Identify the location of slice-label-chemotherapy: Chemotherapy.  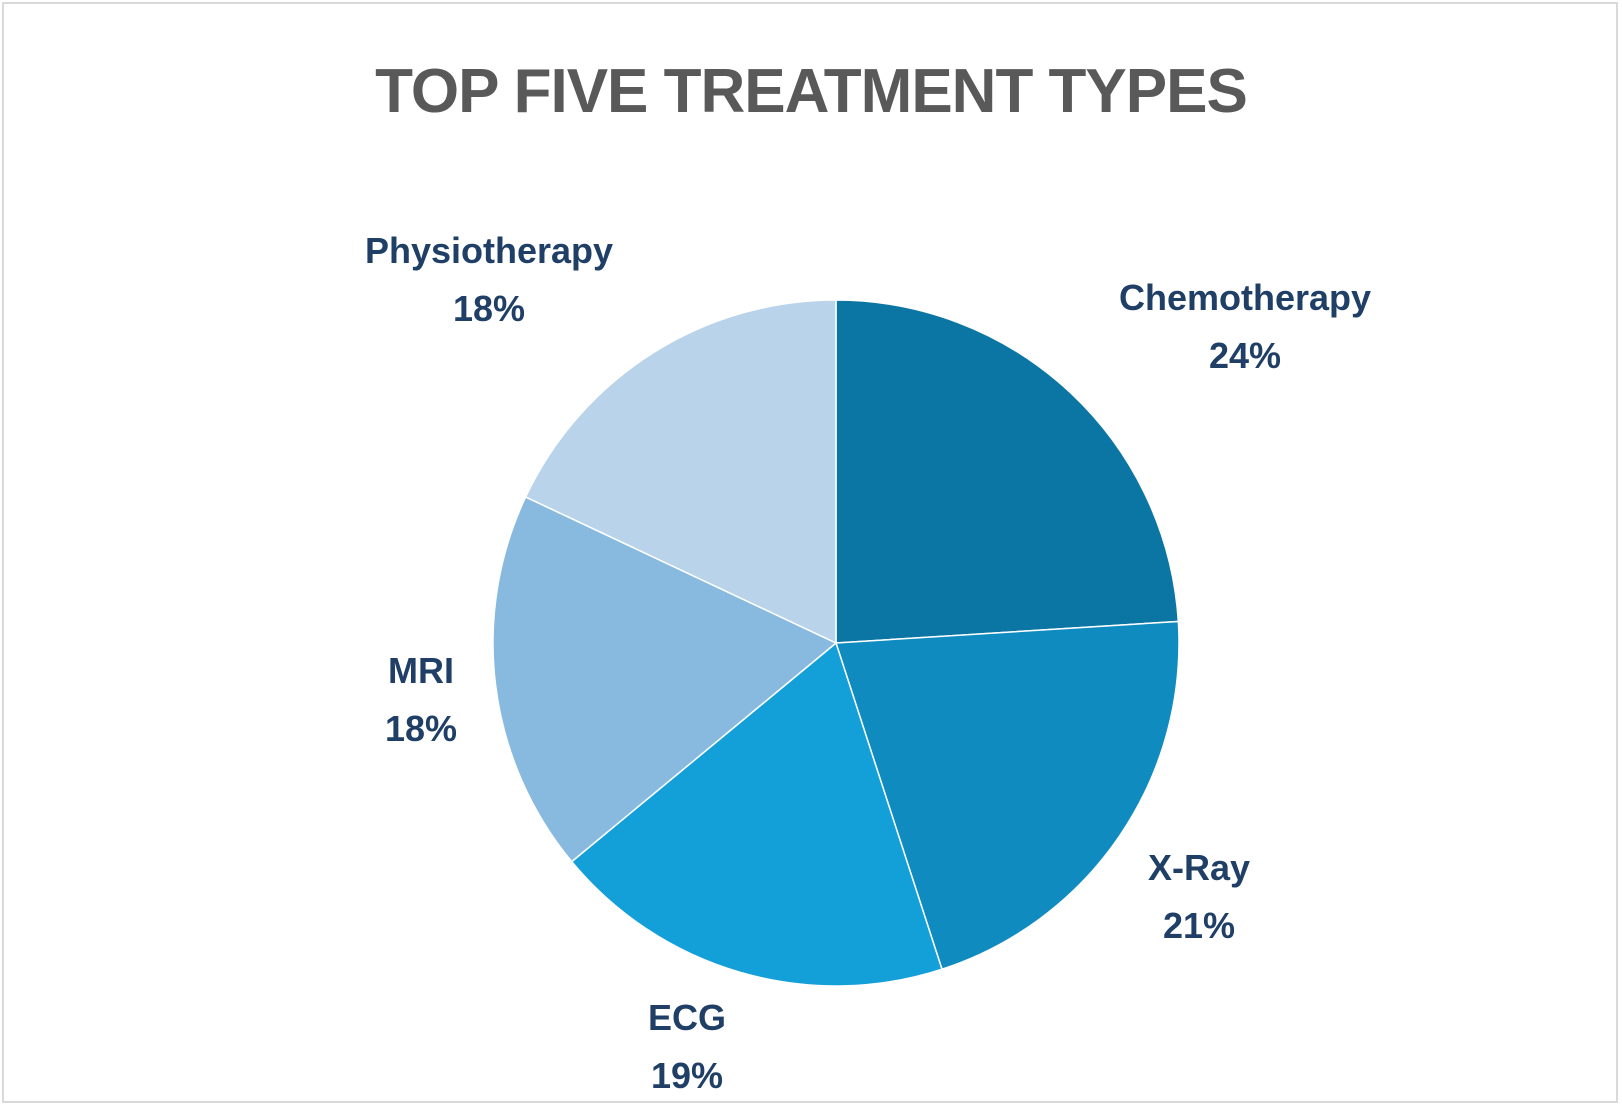
(1245, 297).